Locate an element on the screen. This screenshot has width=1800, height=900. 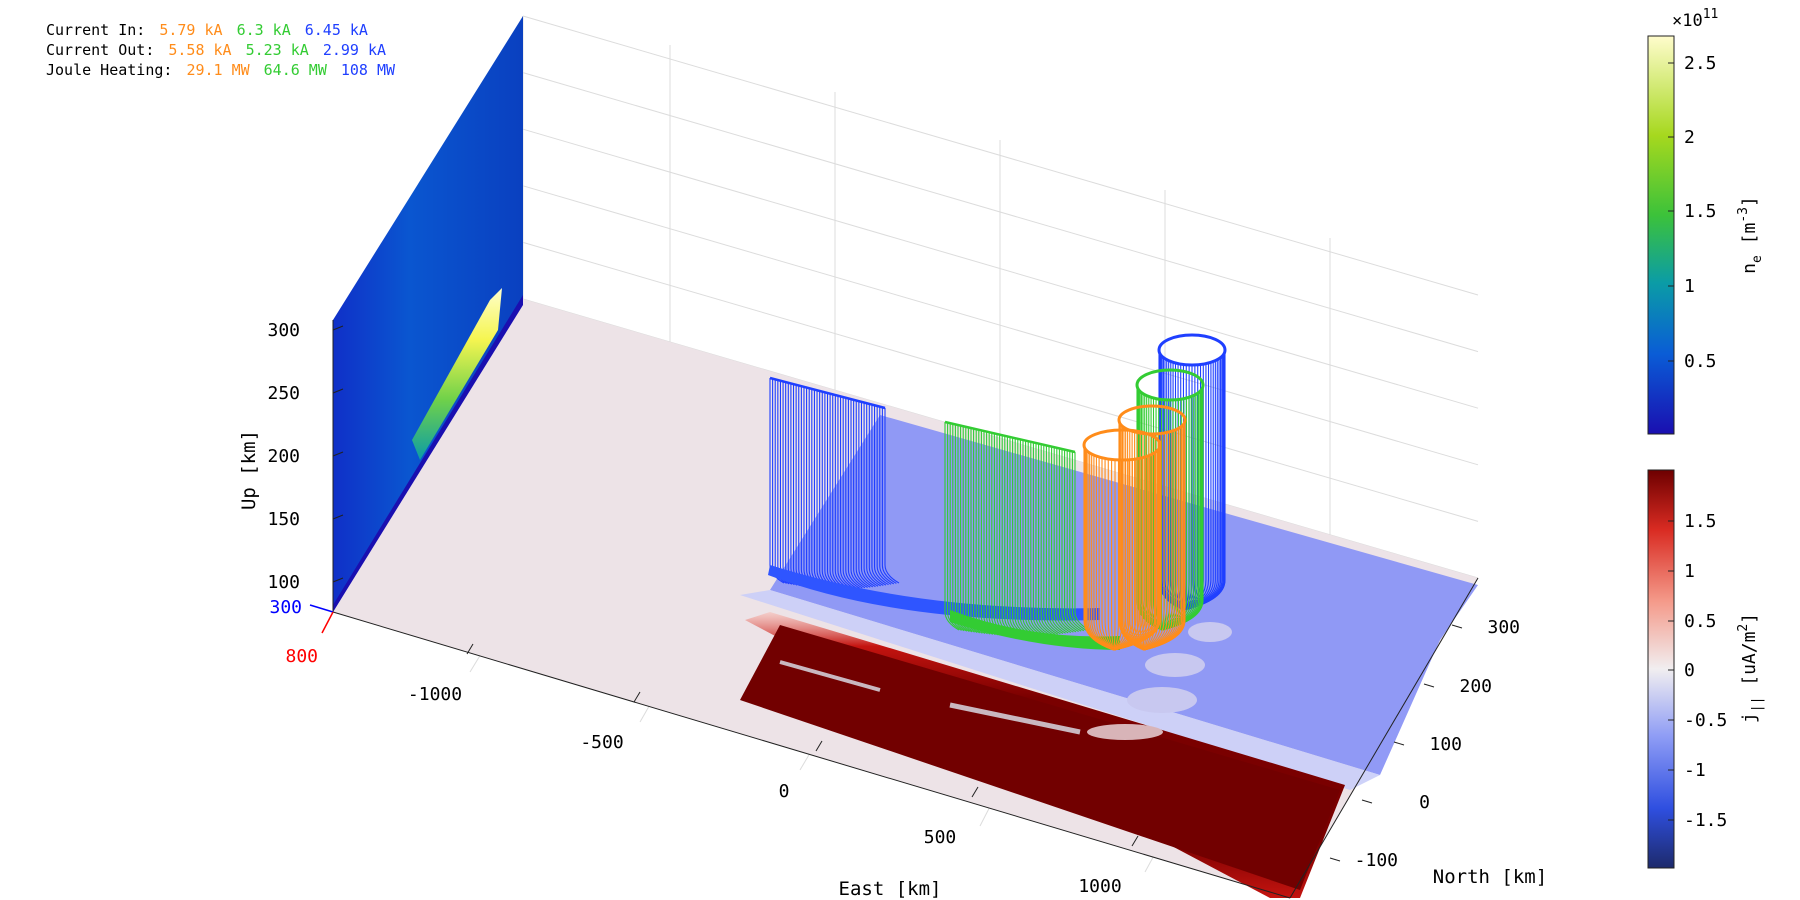
colorbar-j-label: j|| [uA/m2] is located at coordinates (1750, 668).